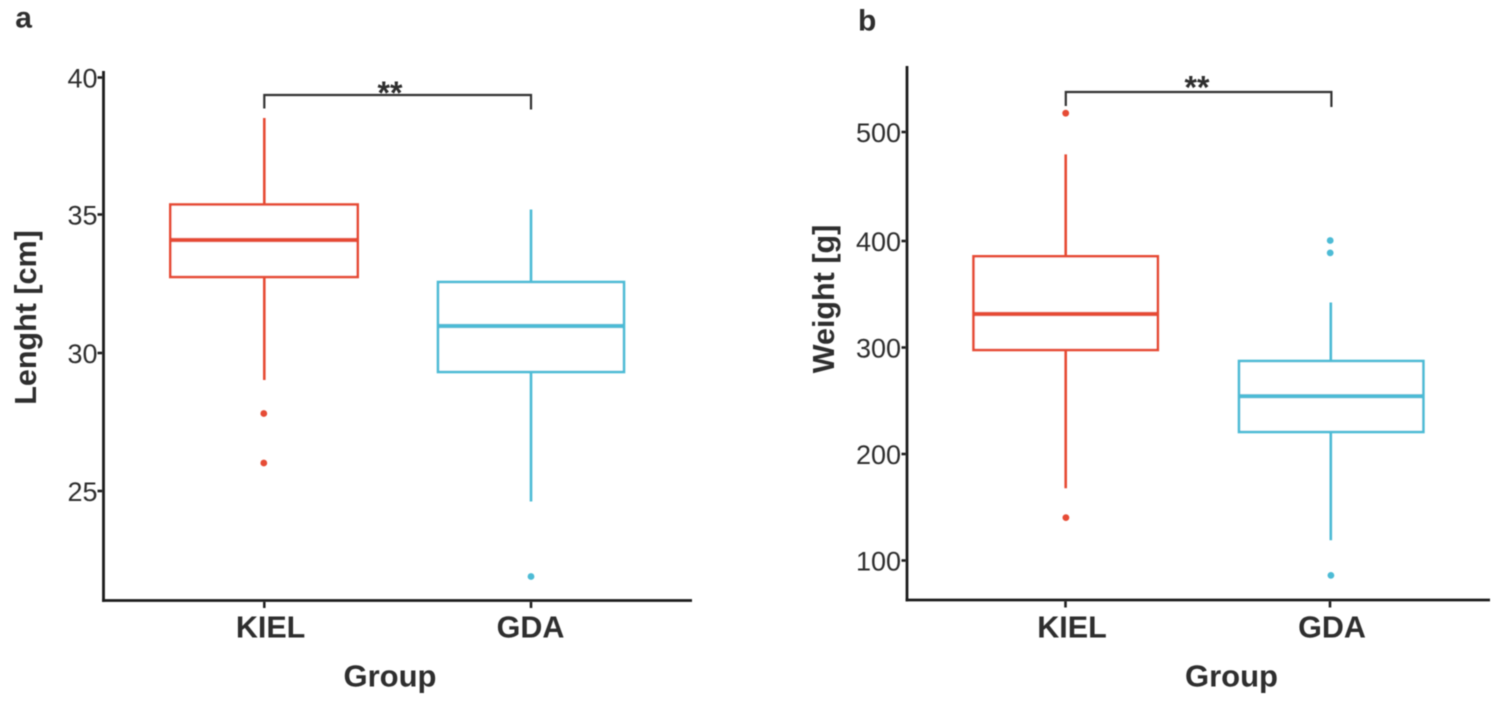  I want to click on svg-text: 200, so click(878, 455).